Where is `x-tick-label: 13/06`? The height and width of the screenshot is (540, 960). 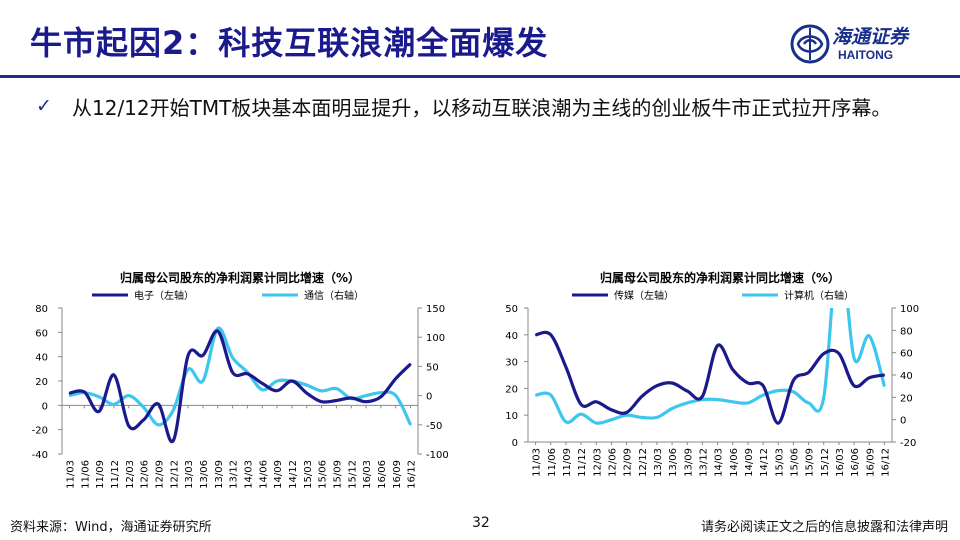
x-tick-label: 13/06 is located at coordinates (204, 474).